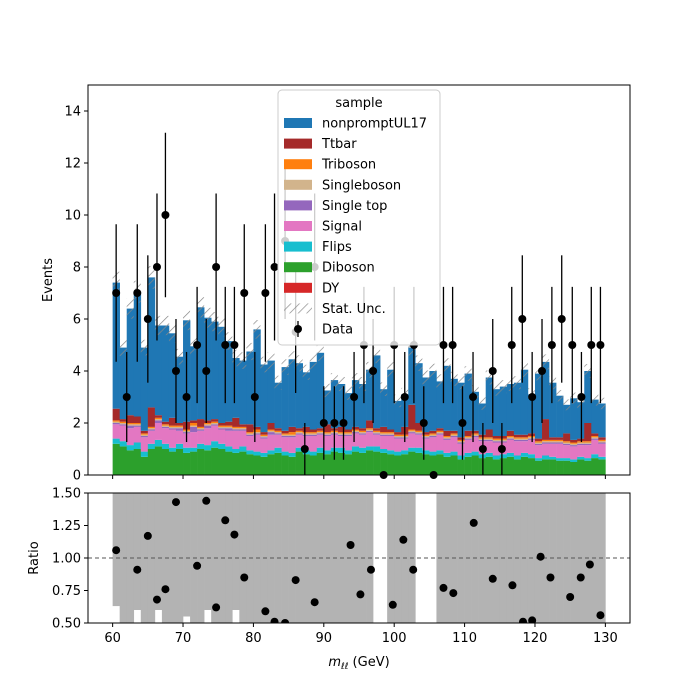 The height and width of the screenshot is (700, 700). Describe the element at coordinates (358, 103) in the screenshot. I see `legend-title: sample` at that location.